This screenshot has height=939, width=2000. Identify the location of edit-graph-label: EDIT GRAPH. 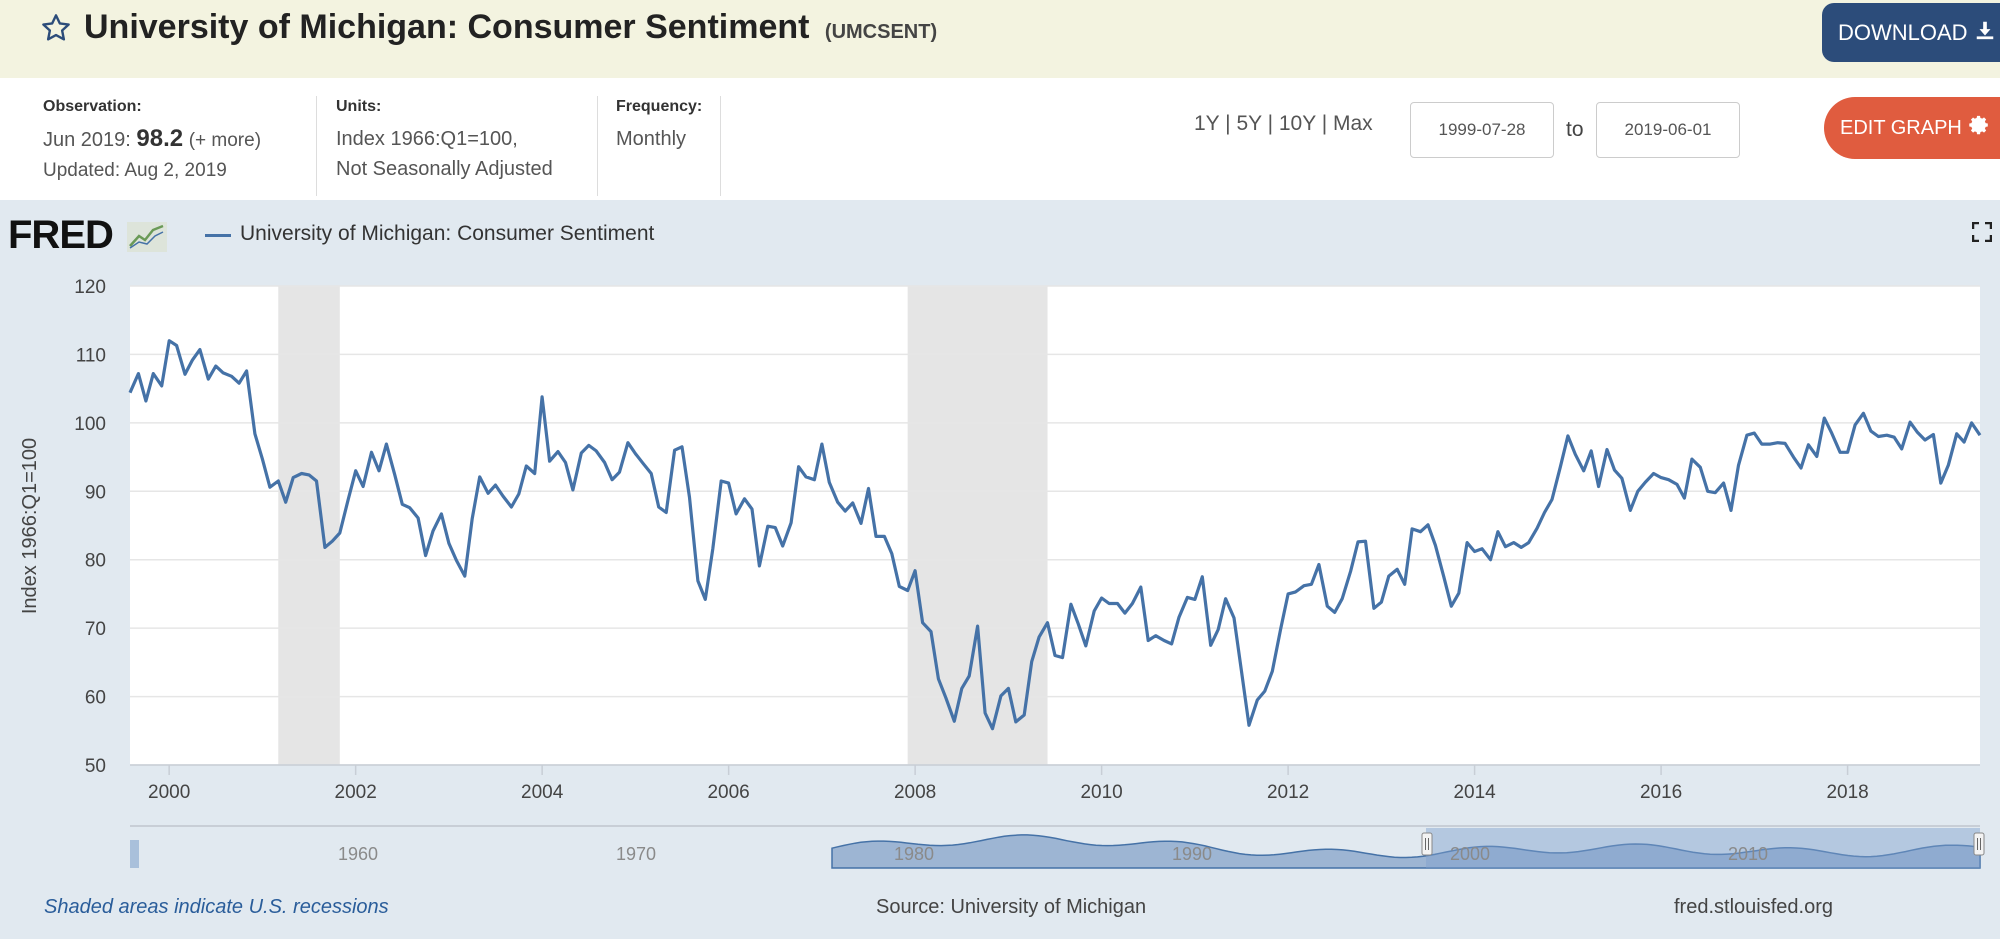
(1901, 127).